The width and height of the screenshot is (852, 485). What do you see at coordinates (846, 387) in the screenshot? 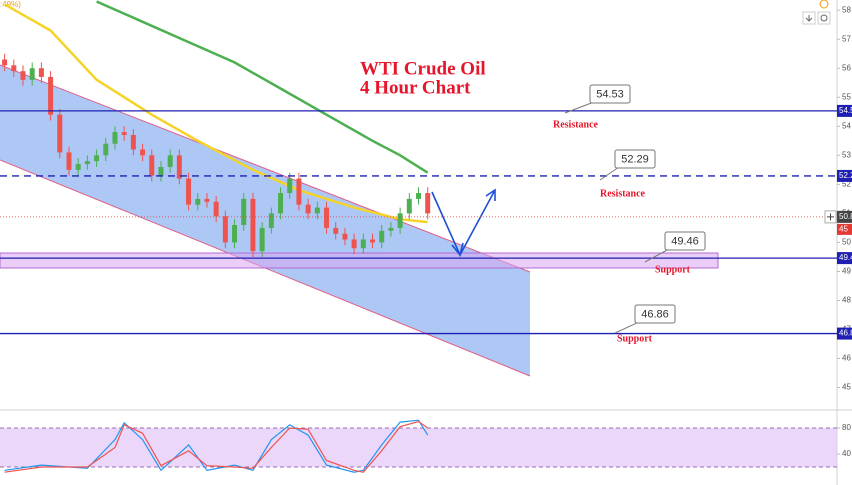
I see `y-tick-label: 45` at bounding box center [846, 387].